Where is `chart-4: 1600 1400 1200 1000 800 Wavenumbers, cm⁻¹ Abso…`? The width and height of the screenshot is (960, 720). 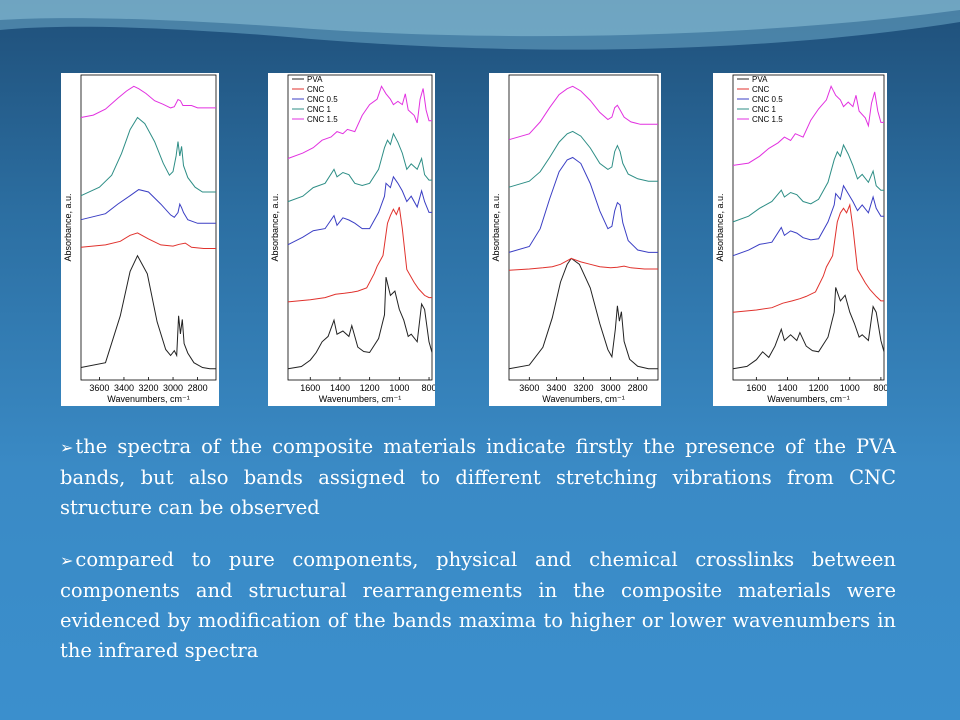 chart-4: 1600 1400 1200 1000 800 Wavenumbers, cm⁻¹ Abso… is located at coordinates (801, 239).